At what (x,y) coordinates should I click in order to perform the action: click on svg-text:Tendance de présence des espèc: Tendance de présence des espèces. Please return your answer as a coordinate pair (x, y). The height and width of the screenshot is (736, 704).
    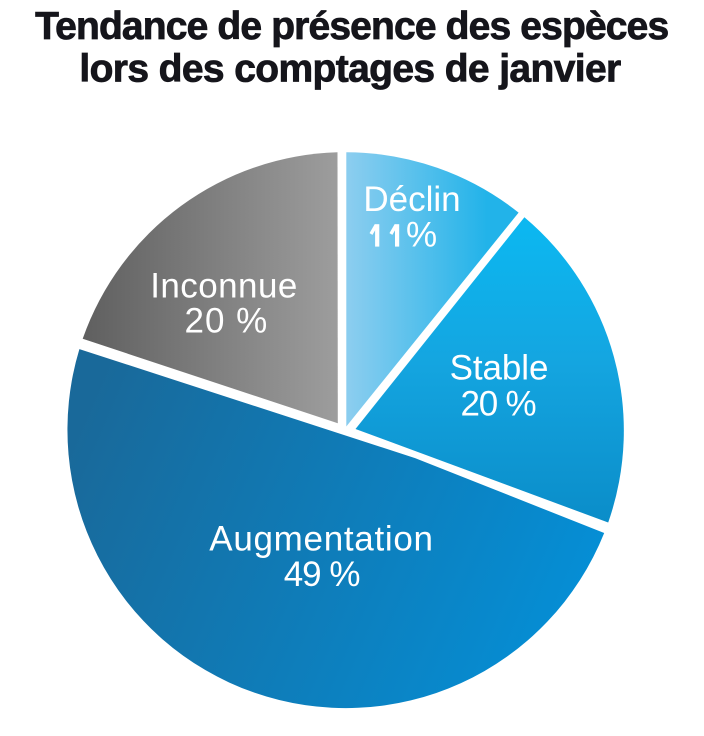
    Looking at the image, I should click on (351, 26).